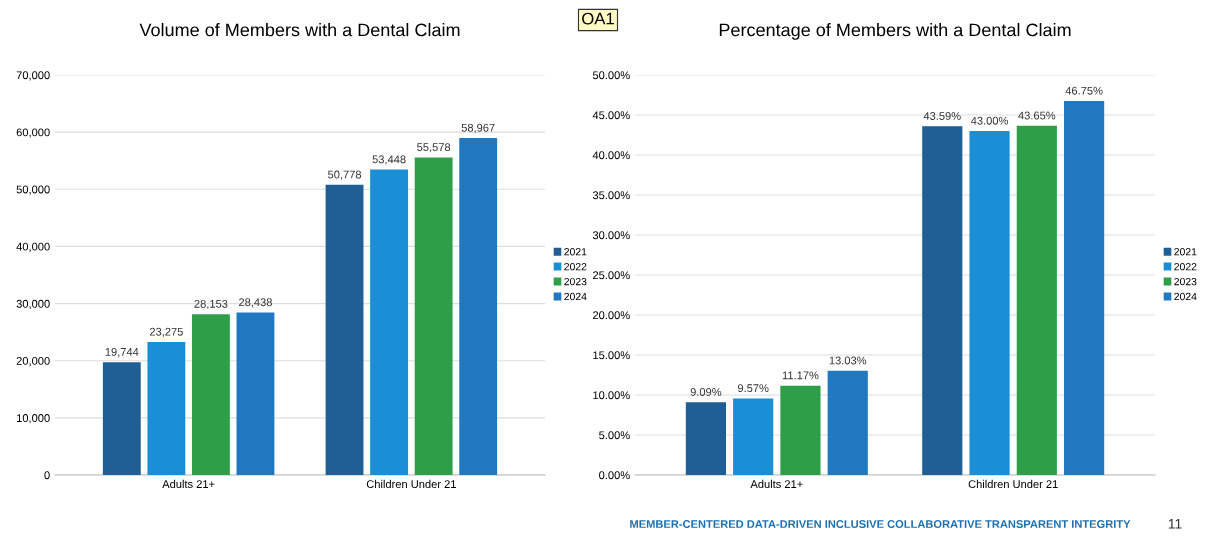  Describe the element at coordinates (389, 160) in the screenshot. I see `data-label: 53,448` at that location.